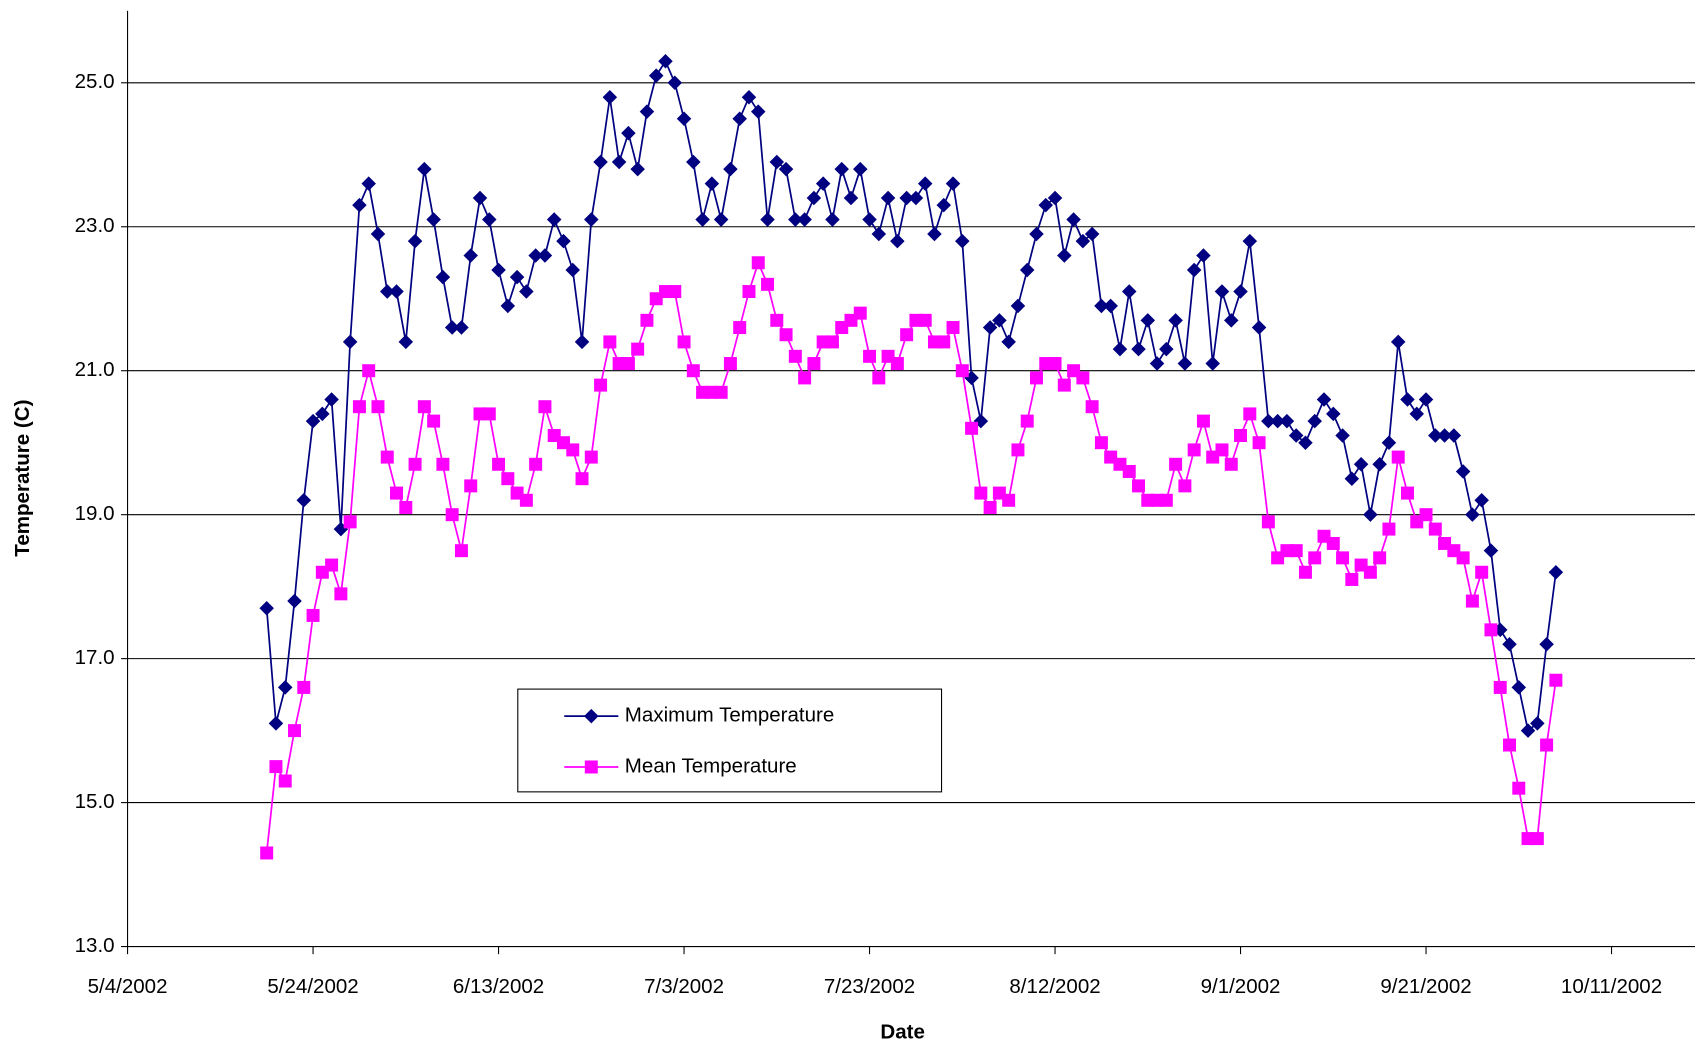  I want to click on y-tick-label: 17.0, so click(95, 657).